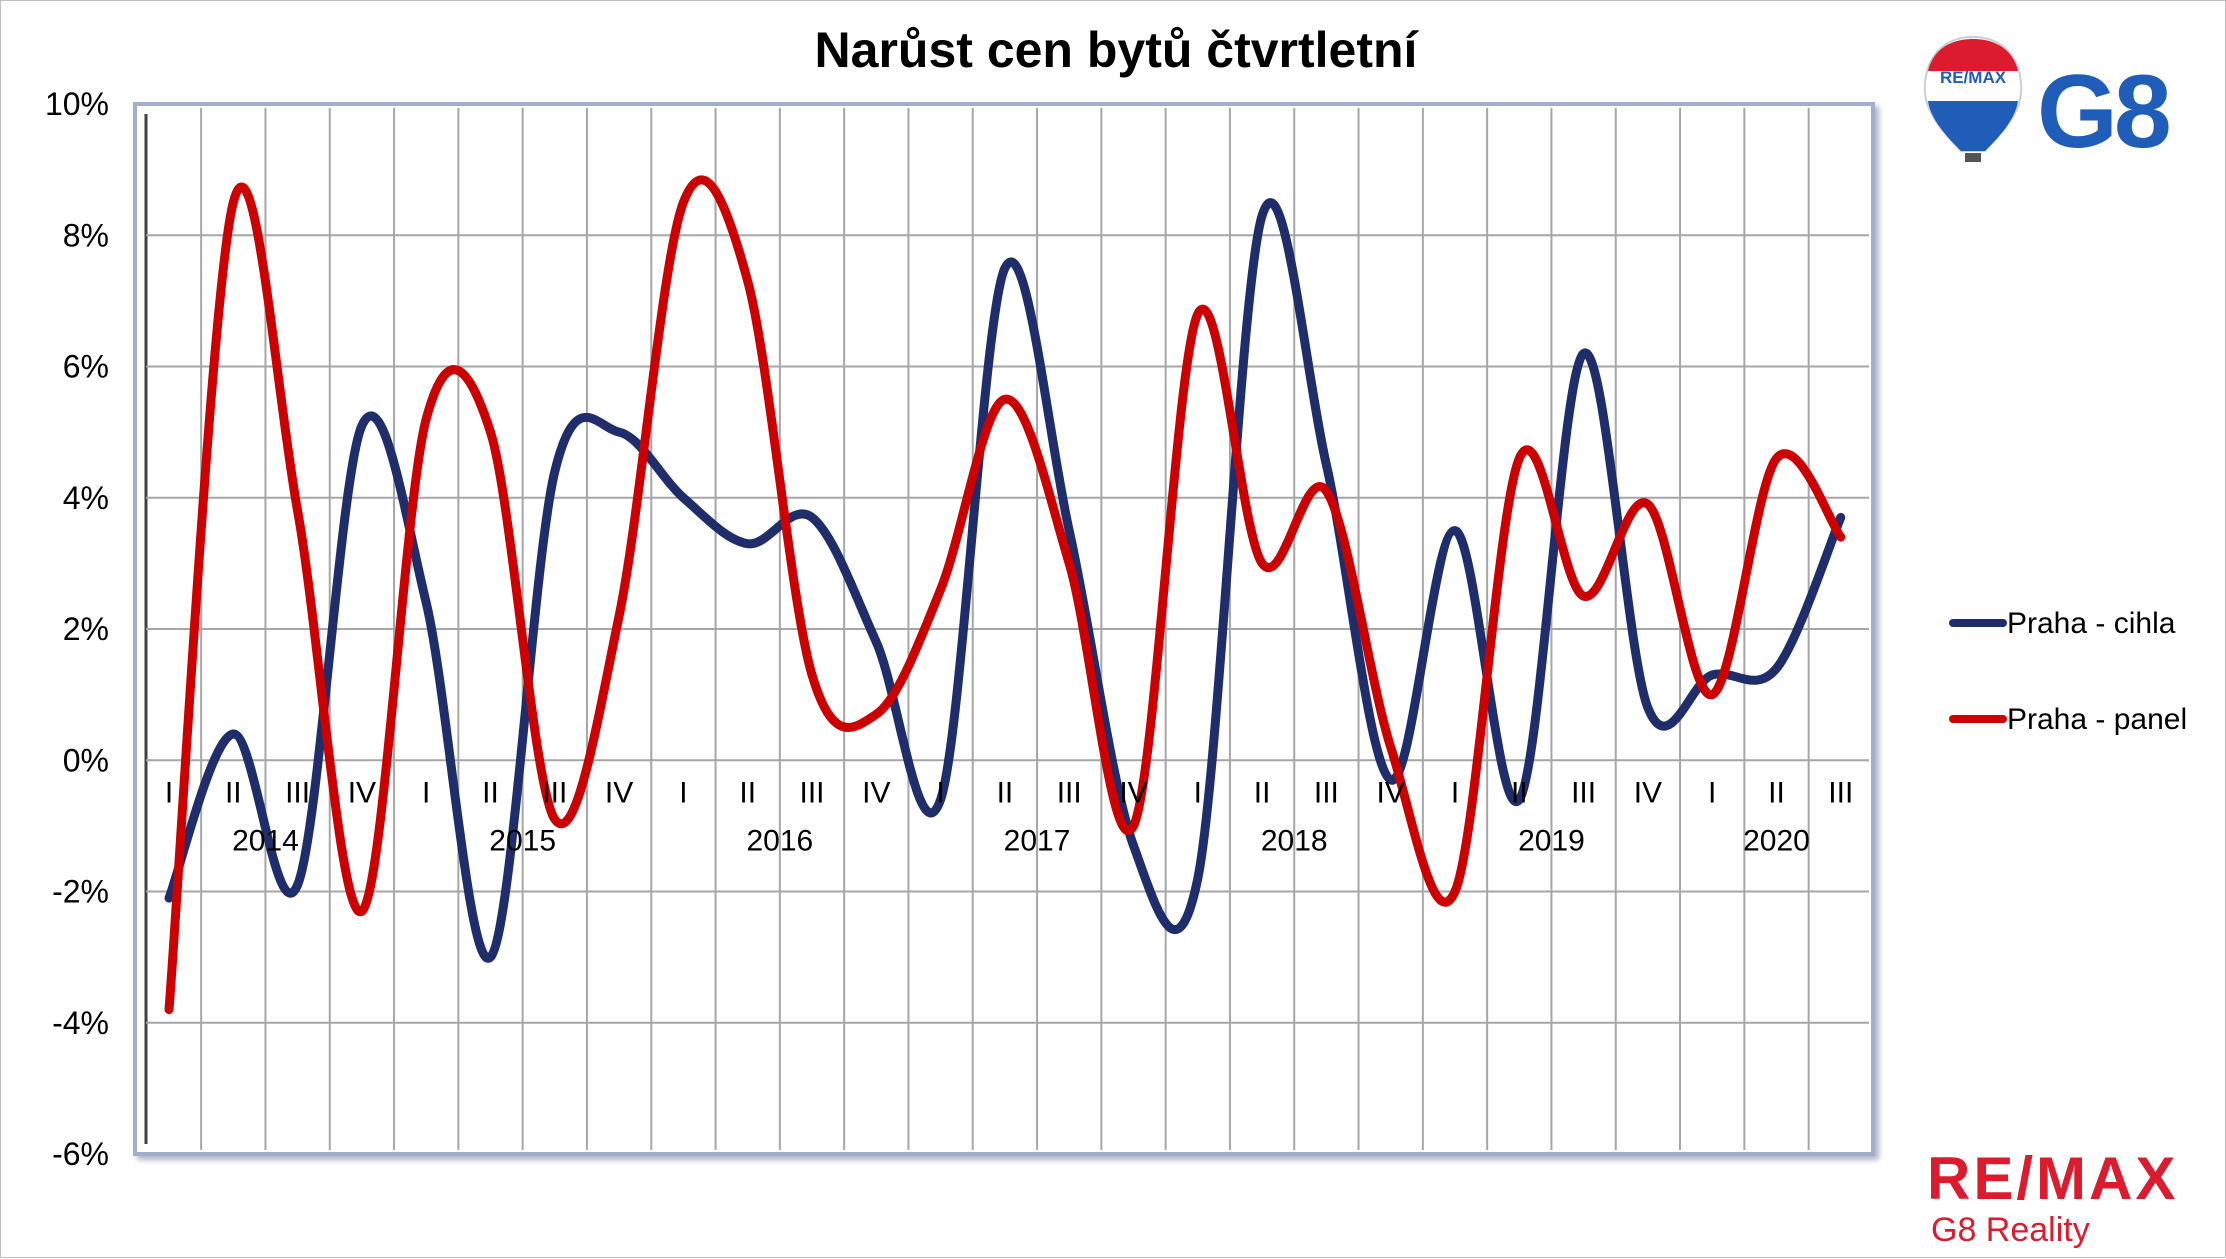 This screenshot has width=2226, height=1259. What do you see at coordinates (86, 760) in the screenshot?
I see `y-tick-label: 0%` at bounding box center [86, 760].